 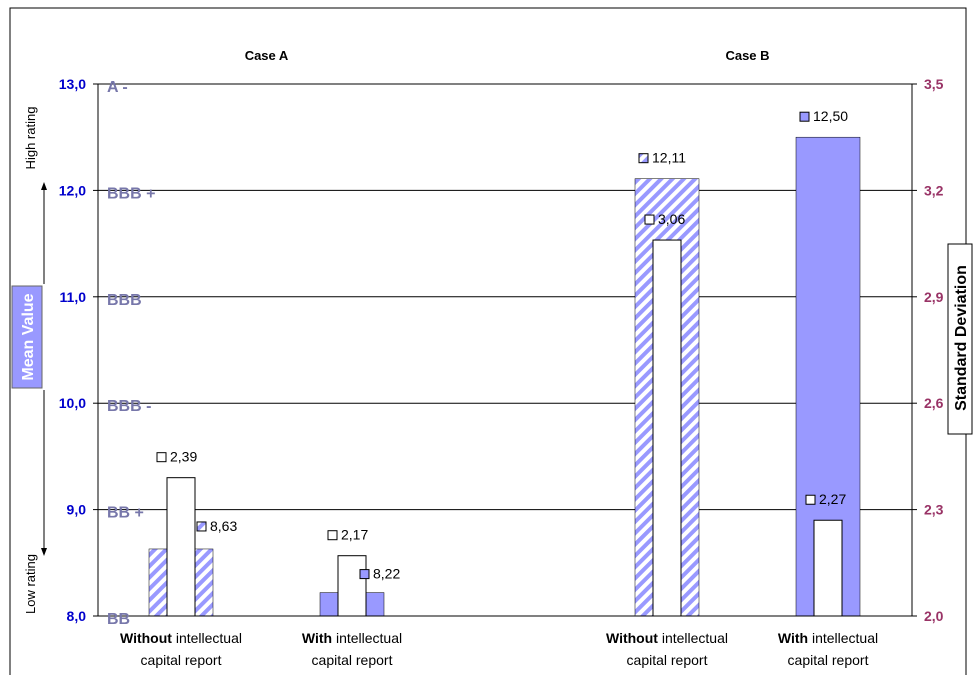 What do you see at coordinates (183, 457) in the screenshot?
I see `std-data-label: 2,39` at bounding box center [183, 457].